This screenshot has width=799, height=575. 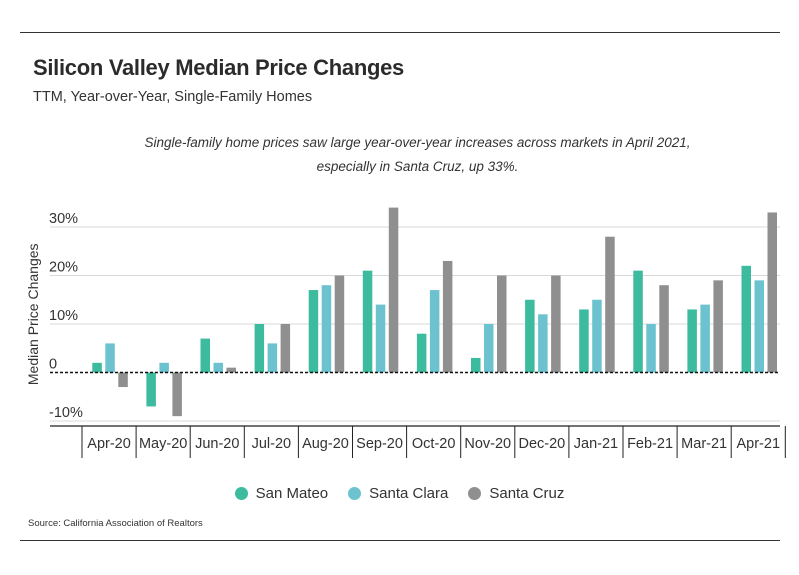 I want to click on x-tick-label: Apr-20, so click(x=109, y=444).